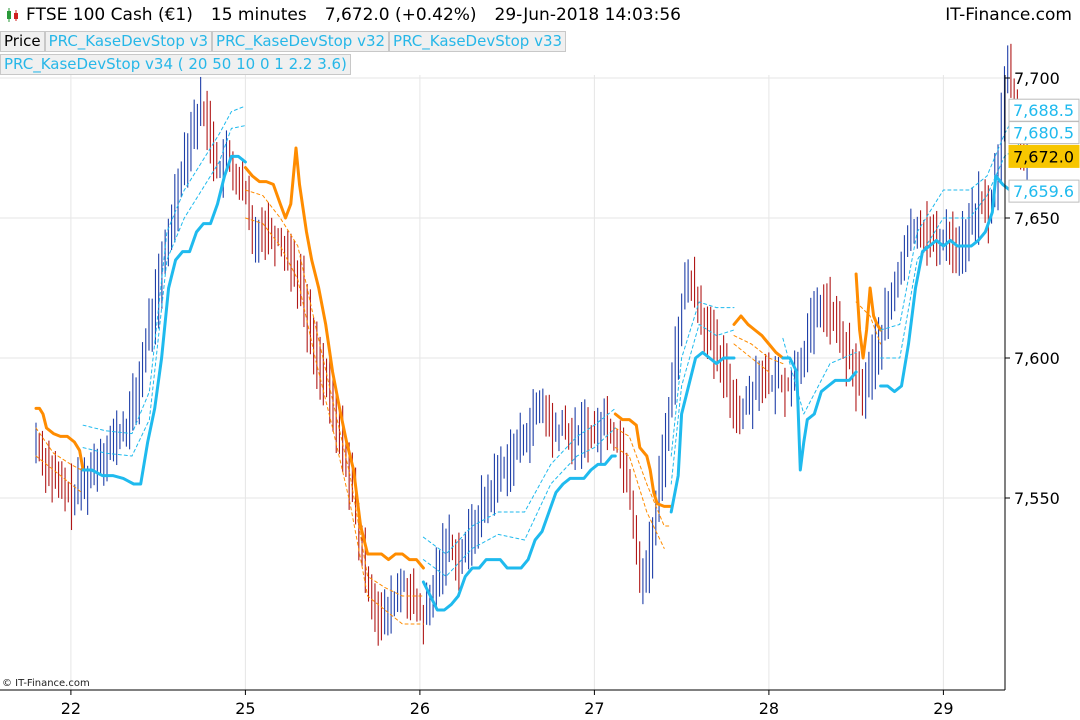  What do you see at coordinates (1037, 358) in the screenshot?
I see `y-tick-label: 7,600` at bounding box center [1037, 358].